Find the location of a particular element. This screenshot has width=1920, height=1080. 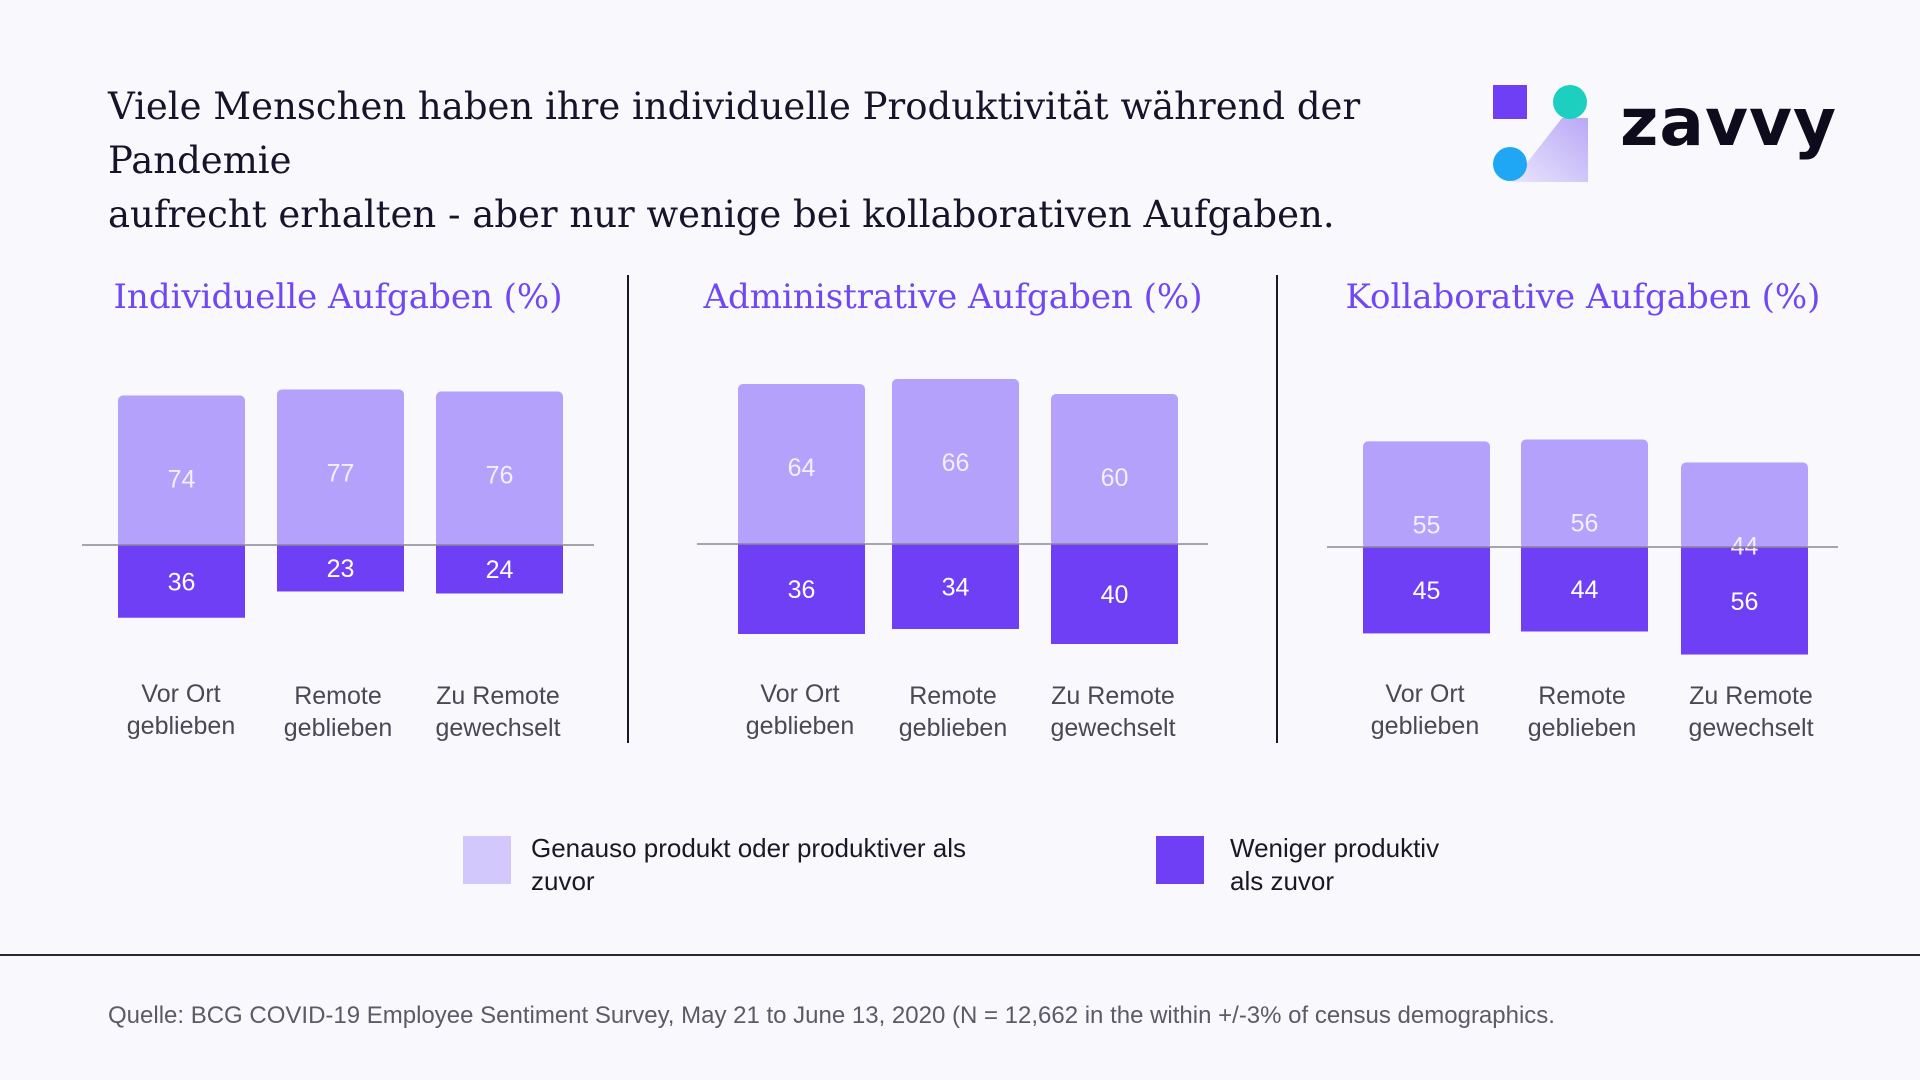

value-label-negative-3-1: 45 is located at coordinates (1427, 591).